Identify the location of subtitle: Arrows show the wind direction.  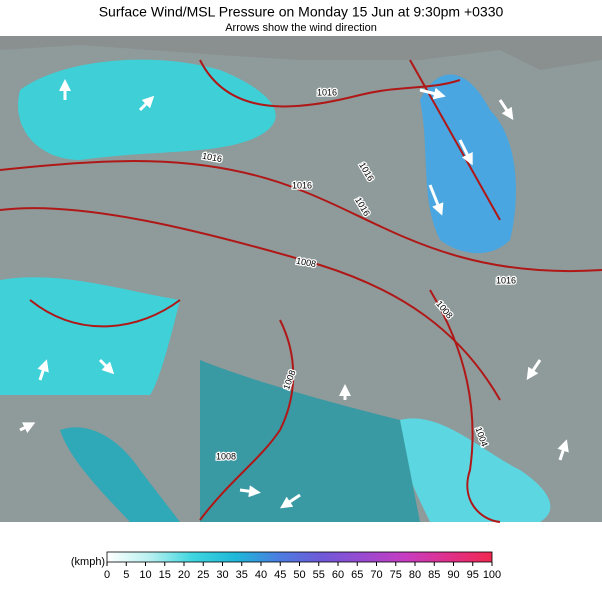
(301, 28).